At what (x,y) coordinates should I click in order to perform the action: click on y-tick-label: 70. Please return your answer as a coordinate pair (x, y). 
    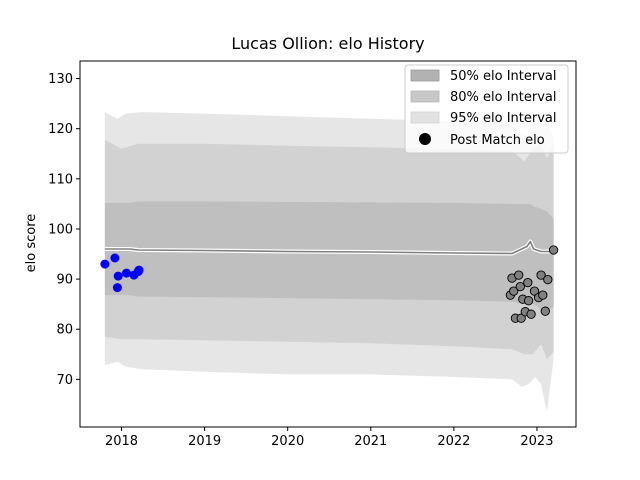
    Looking at the image, I should click on (64, 380).